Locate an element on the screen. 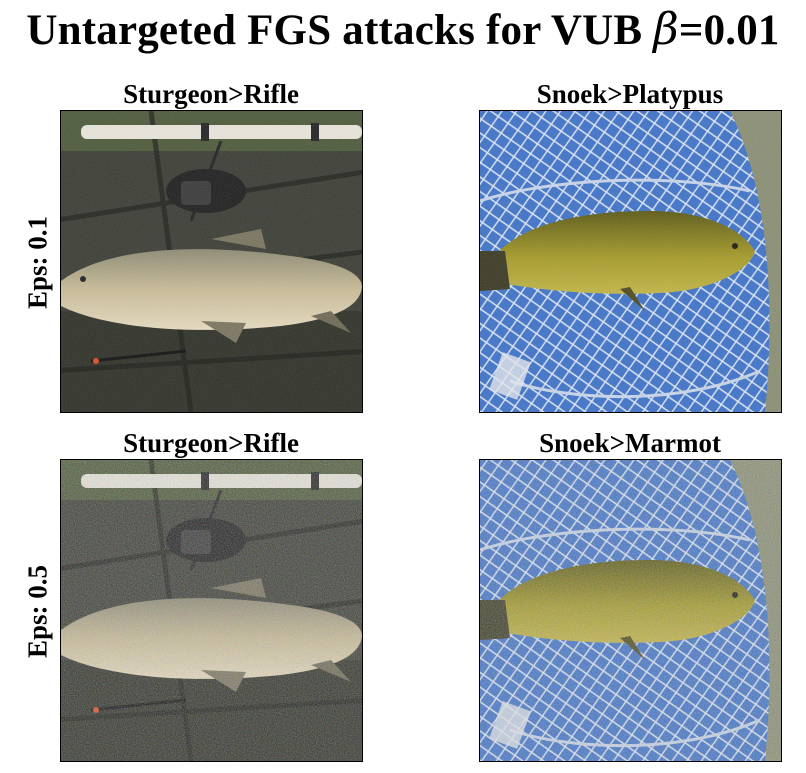  snoek-photo is located at coordinates (630, 261).